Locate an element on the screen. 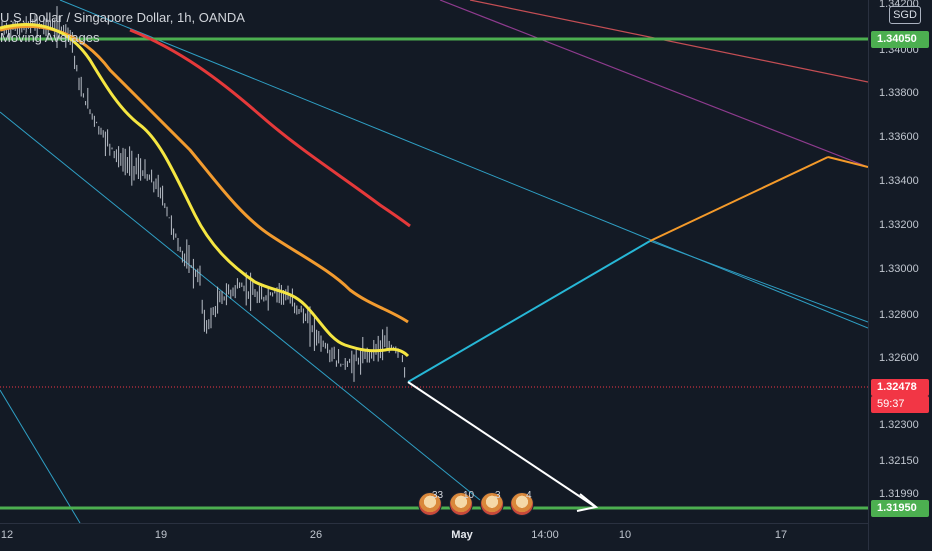 The height and width of the screenshot is (551, 932). teal-line-left is located at coordinates (40, 456).